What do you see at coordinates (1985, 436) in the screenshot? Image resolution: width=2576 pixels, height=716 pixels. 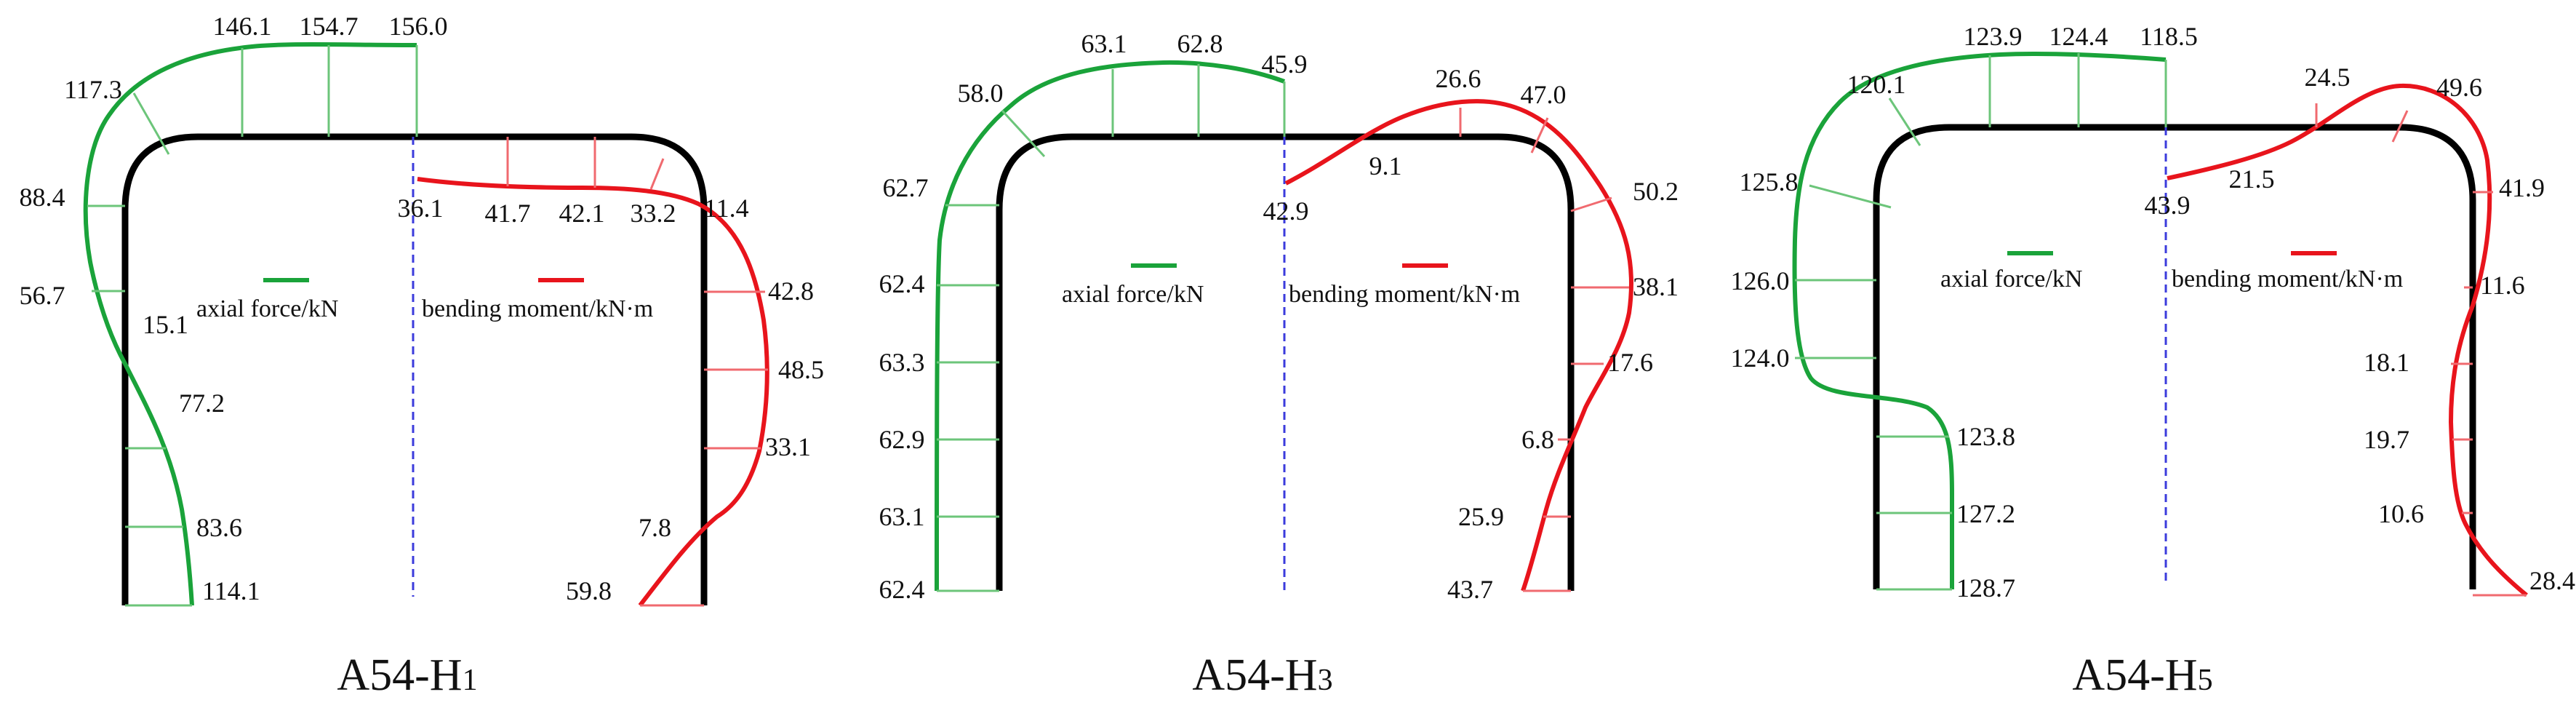 I see `axial-value-label: 123.8` at bounding box center [1985, 436].